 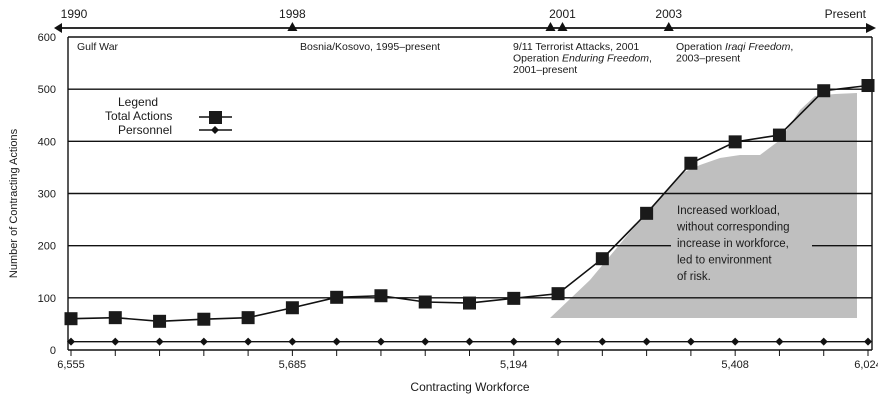 What do you see at coordinates (47, 142) in the screenshot?
I see `y-tick-label: 400` at bounding box center [47, 142].